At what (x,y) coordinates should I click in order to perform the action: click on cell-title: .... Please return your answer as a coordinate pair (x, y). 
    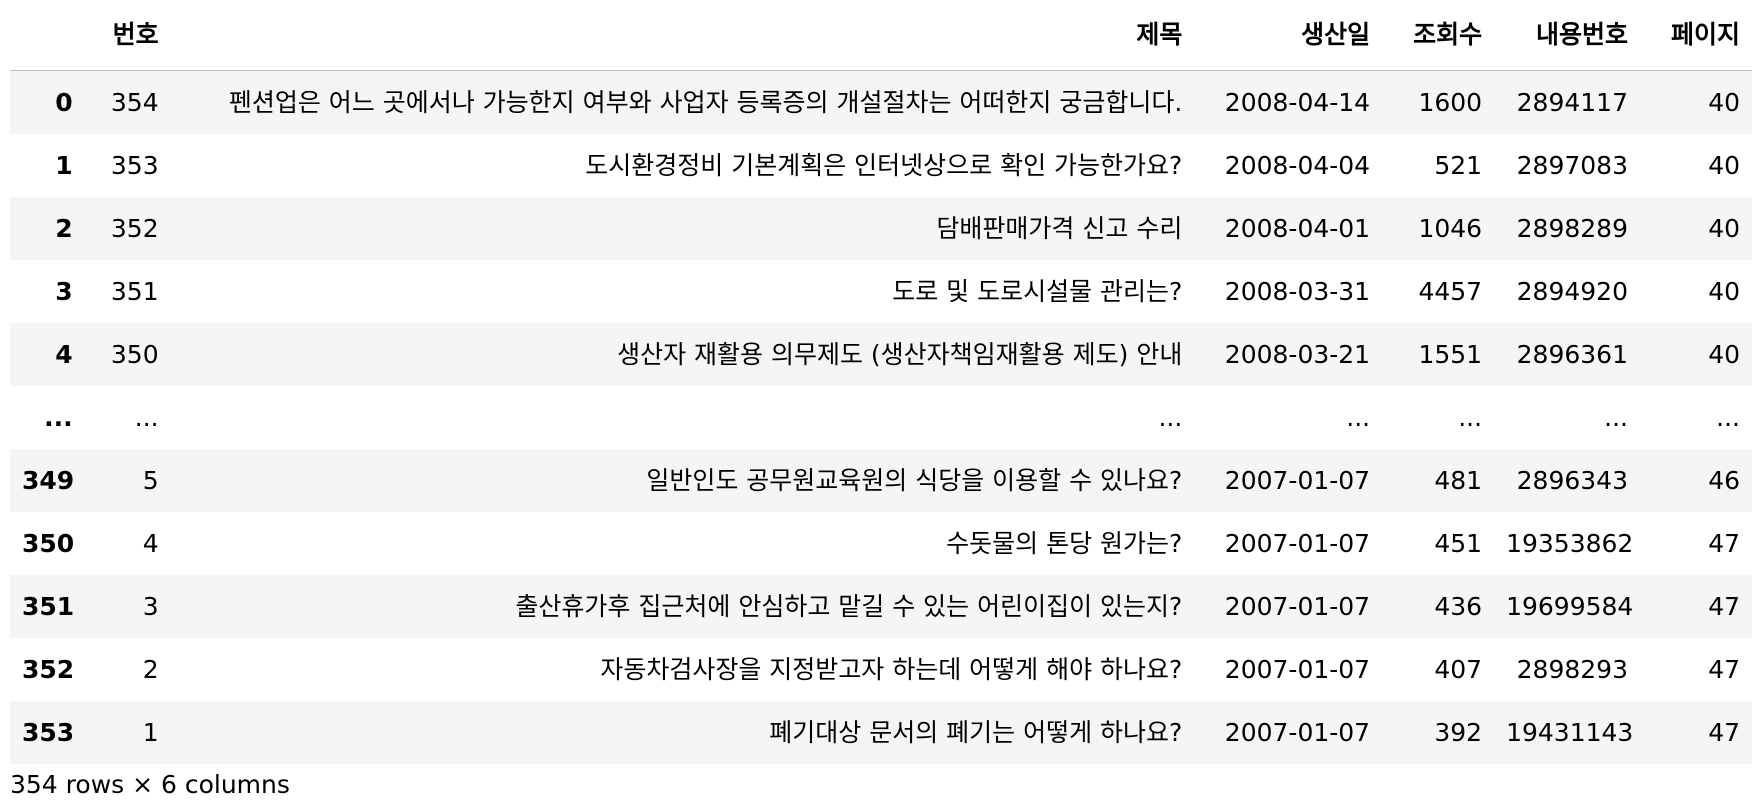
    Looking at the image, I should click on (1170, 417).